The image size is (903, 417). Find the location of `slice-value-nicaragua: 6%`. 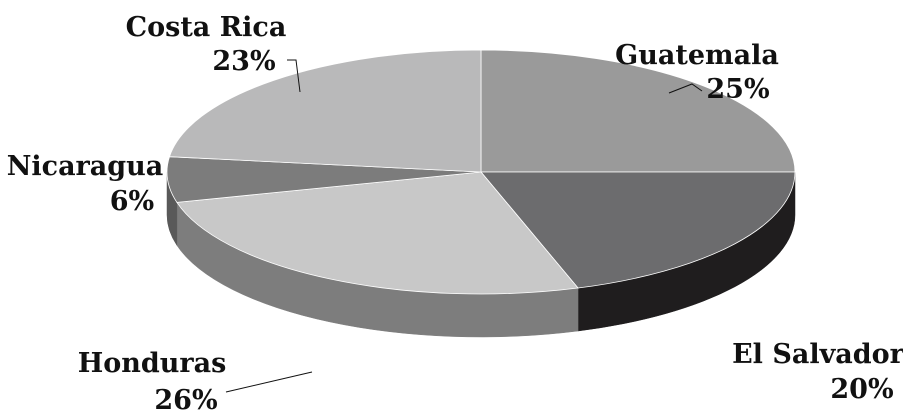

slice-value-nicaragua: 6% is located at coordinates (132, 201).